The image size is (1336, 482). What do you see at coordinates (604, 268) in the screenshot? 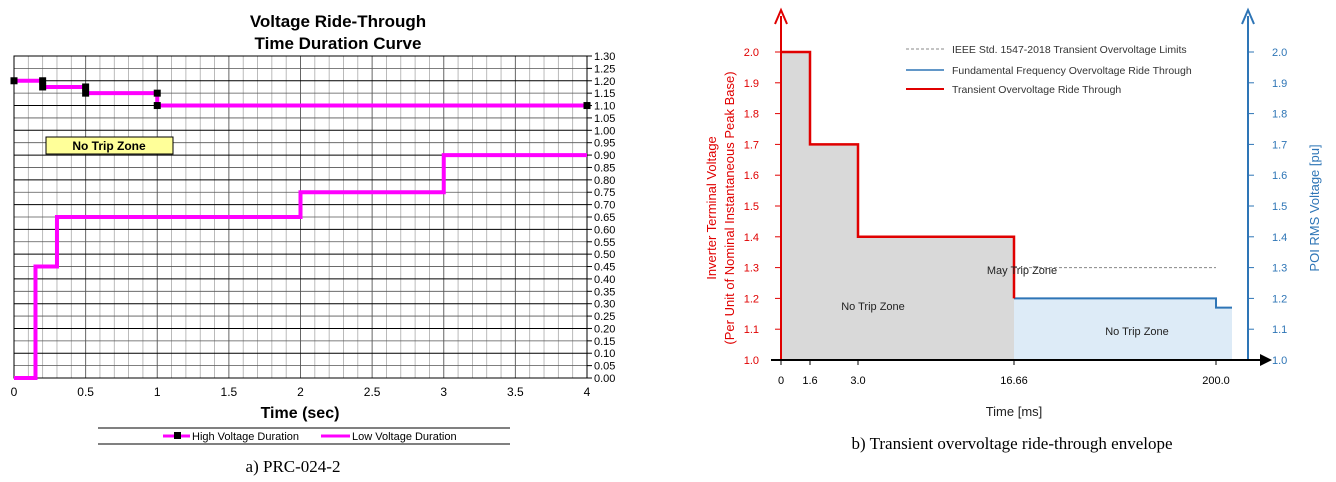
I see `y-tick-label: 0.45` at bounding box center [604, 268].